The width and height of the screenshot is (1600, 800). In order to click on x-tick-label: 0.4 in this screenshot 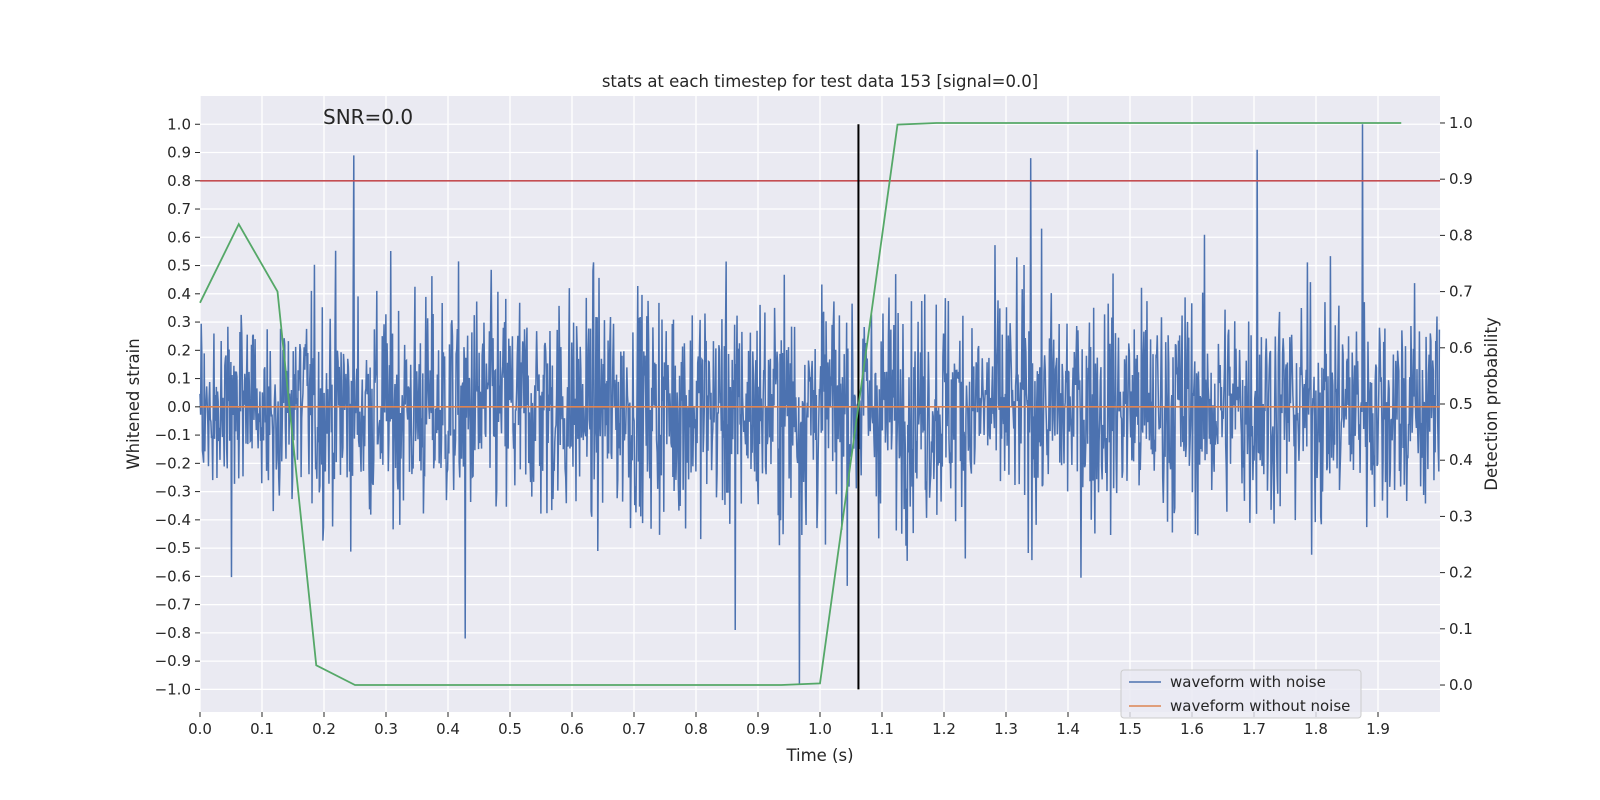, I will do `click(448, 729)`.